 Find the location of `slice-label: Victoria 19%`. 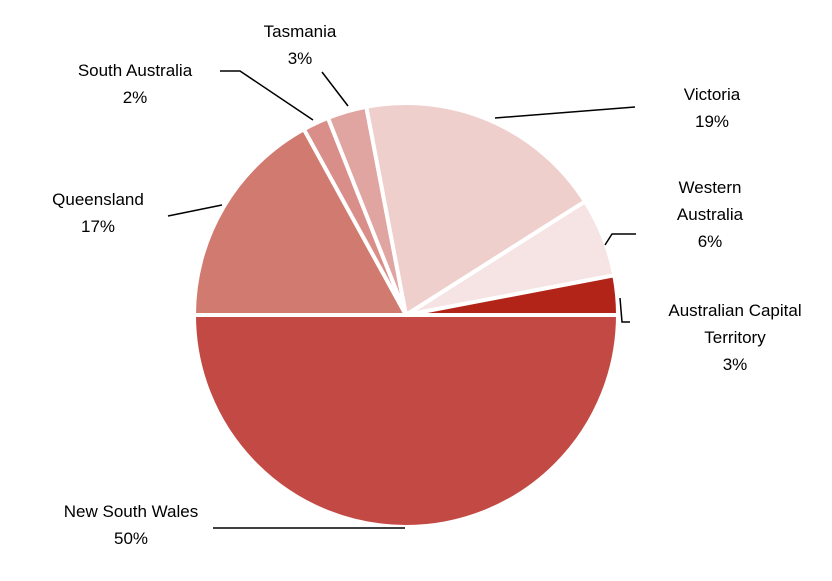

slice-label: Victoria 19% is located at coordinates (712, 108).